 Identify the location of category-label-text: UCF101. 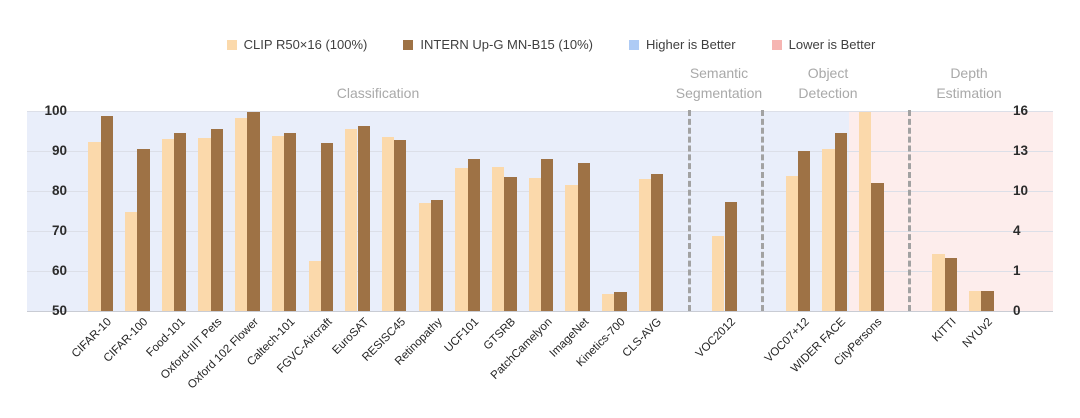
(462, 335).